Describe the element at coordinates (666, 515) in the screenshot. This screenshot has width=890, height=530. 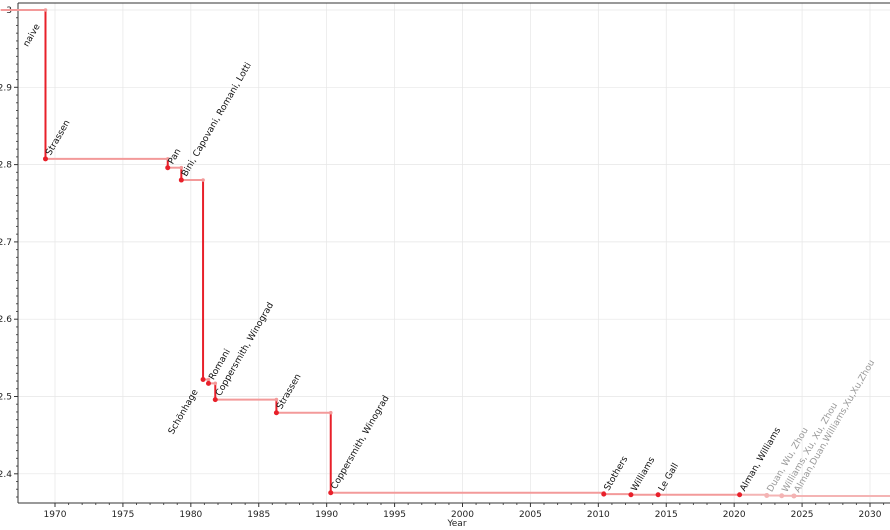
I see `x-tick-label: 2015` at that location.